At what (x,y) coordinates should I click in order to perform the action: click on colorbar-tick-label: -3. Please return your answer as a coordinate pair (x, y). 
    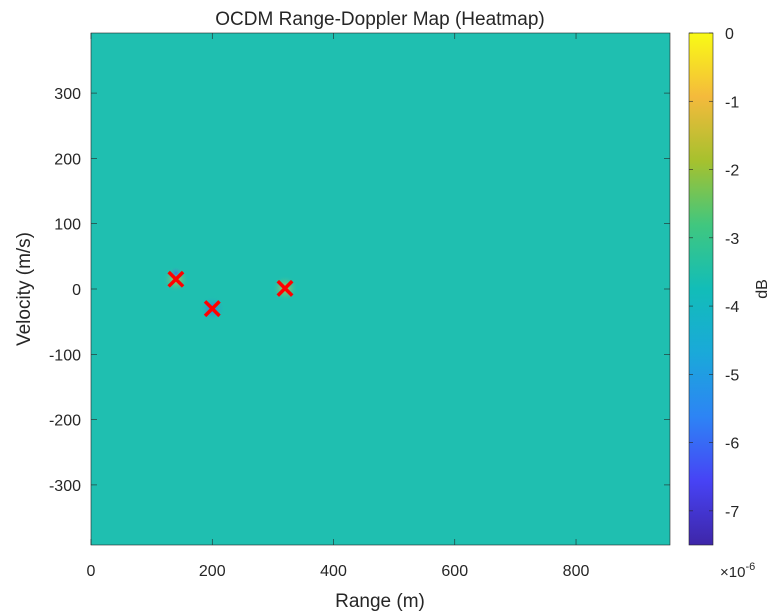
    Looking at the image, I should click on (732, 239).